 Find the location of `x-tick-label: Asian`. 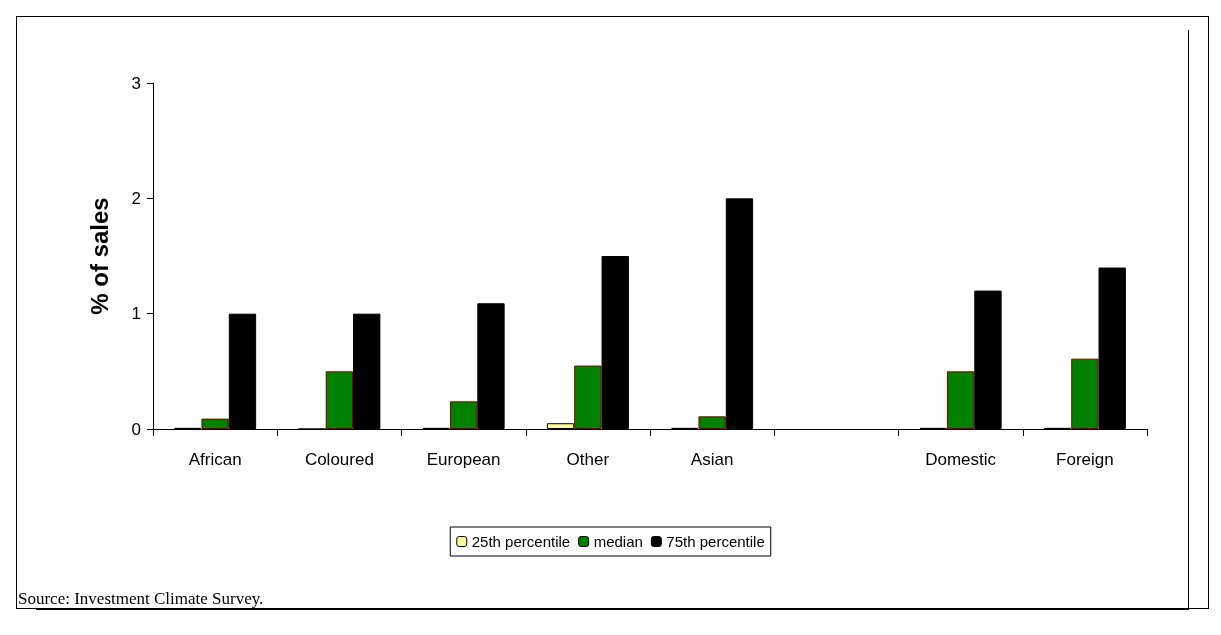

x-tick-label: Asian is located at coordinates (712, 459).